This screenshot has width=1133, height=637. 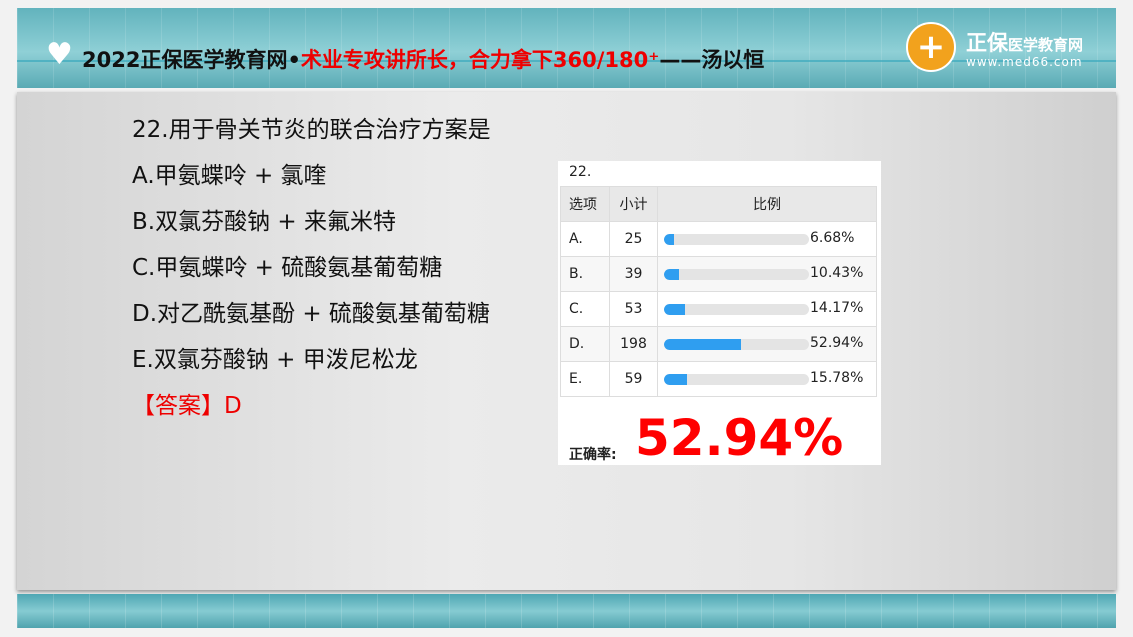 What do you see at coordinates (585, 274) in the screenshot?
I see `row-option: B.` at bounding box center [585, 274].